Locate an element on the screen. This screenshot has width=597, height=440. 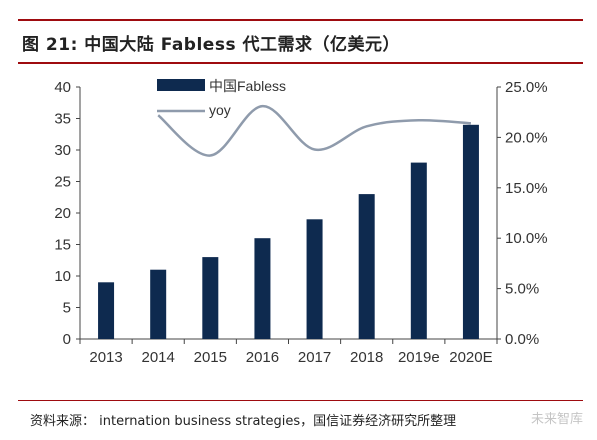
x-tick-label: 2014 is located at coordinates (158, 357).